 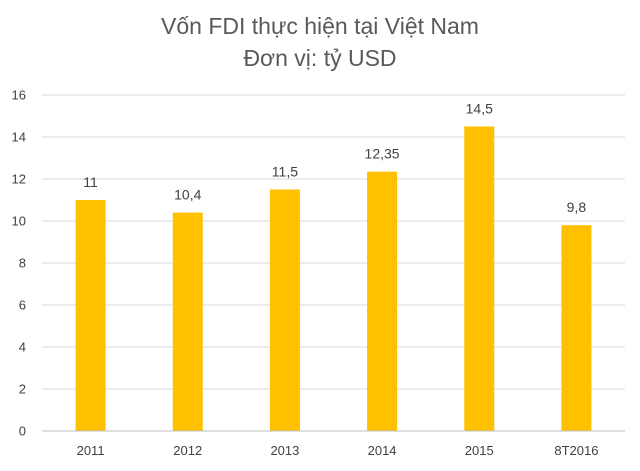 What do you see at coordinates (187, 321) in the screenshot?
I see `bar-2012` at bounding box center [187, 321].